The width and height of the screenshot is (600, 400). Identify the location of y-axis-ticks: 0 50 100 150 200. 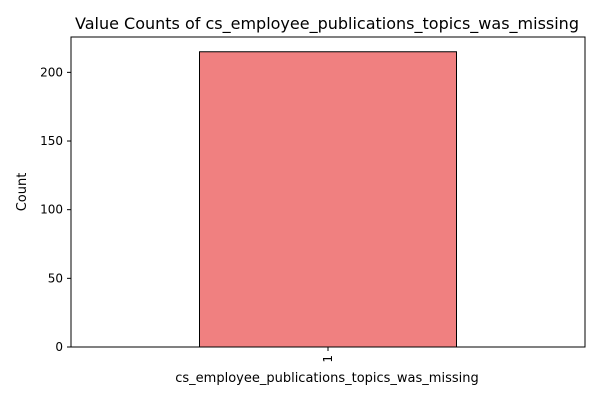
(55, 209).